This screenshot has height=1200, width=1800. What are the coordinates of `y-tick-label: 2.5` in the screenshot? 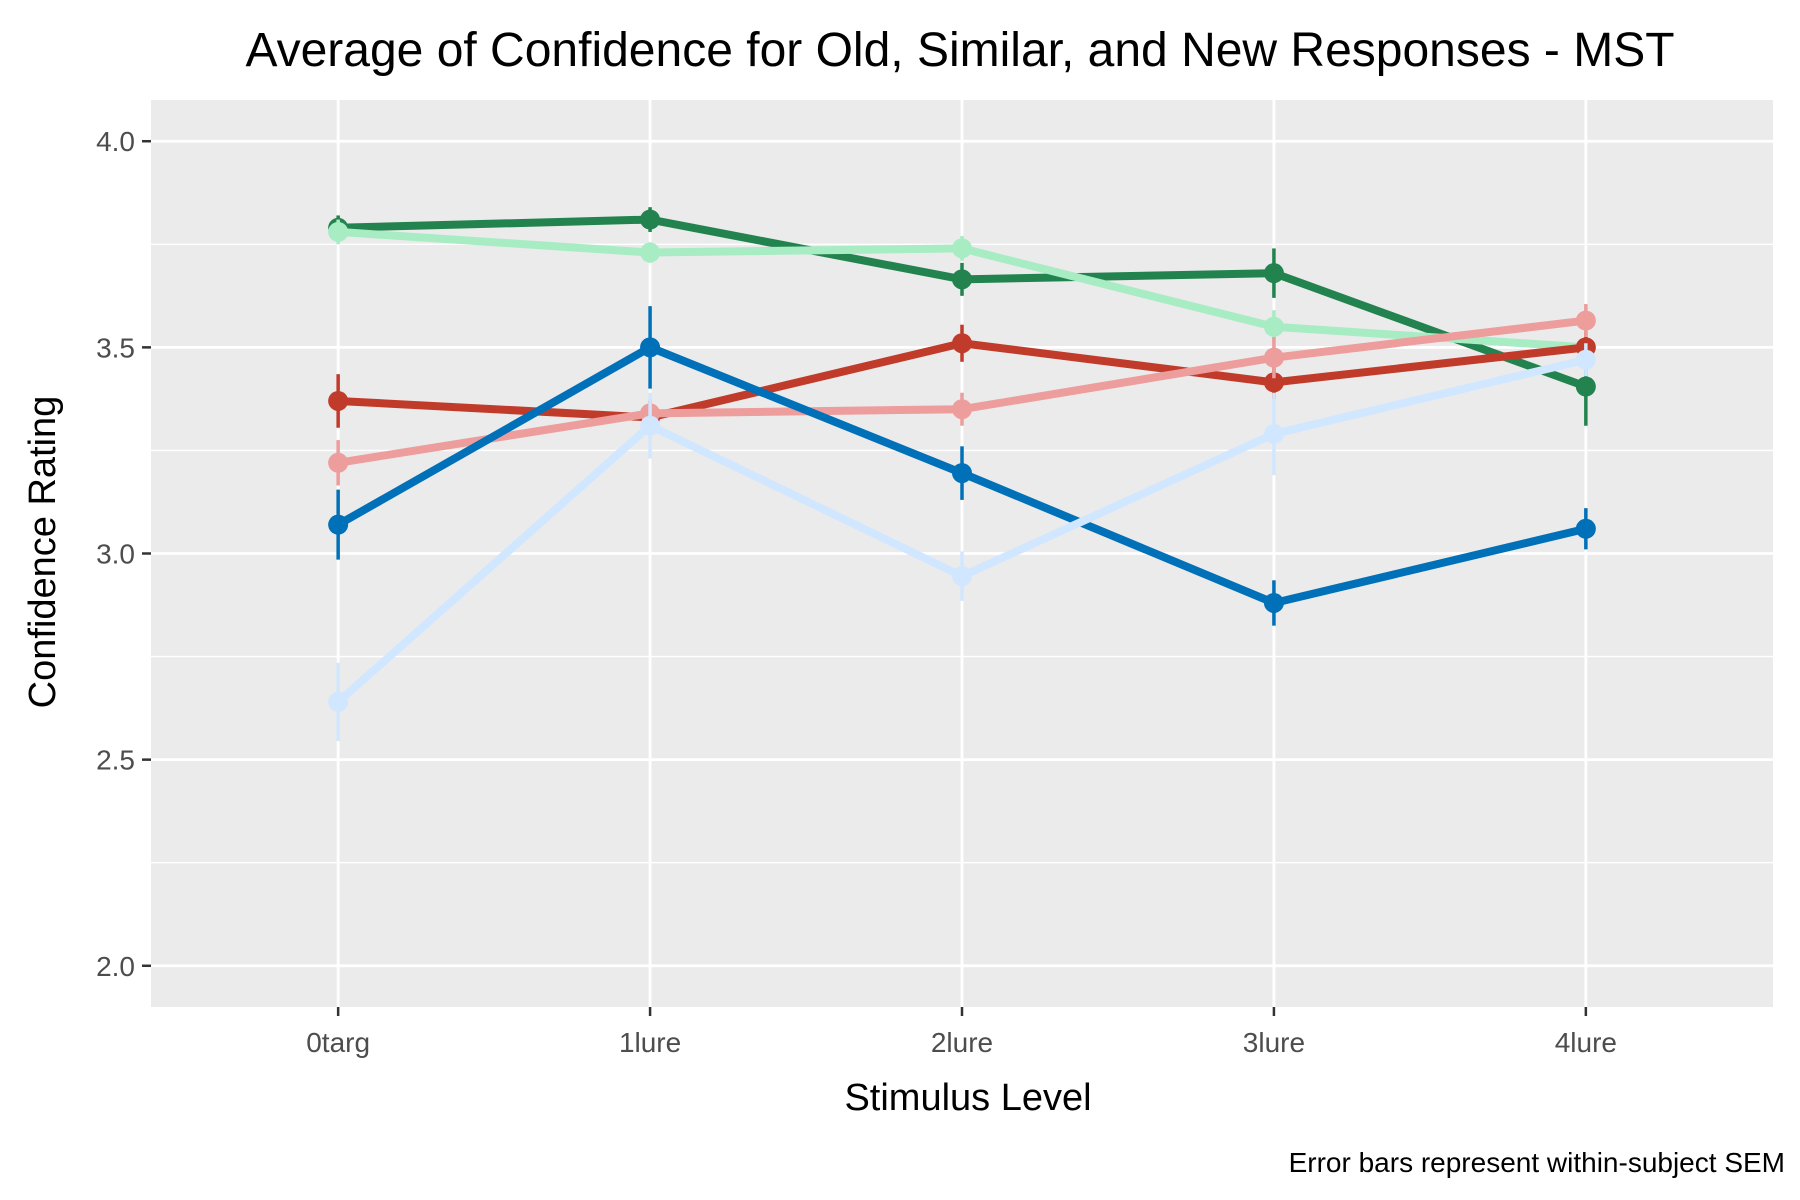 It's located at (115, 760).